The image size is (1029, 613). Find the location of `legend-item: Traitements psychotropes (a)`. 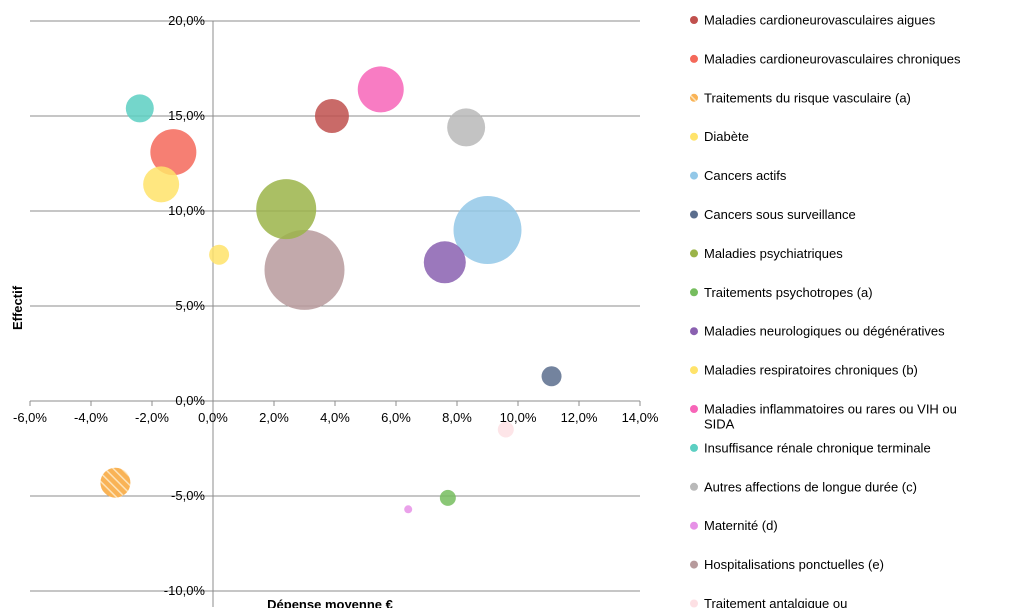

legend-item: Traitements psychotropes (a) is located at coordinates (781, 292).